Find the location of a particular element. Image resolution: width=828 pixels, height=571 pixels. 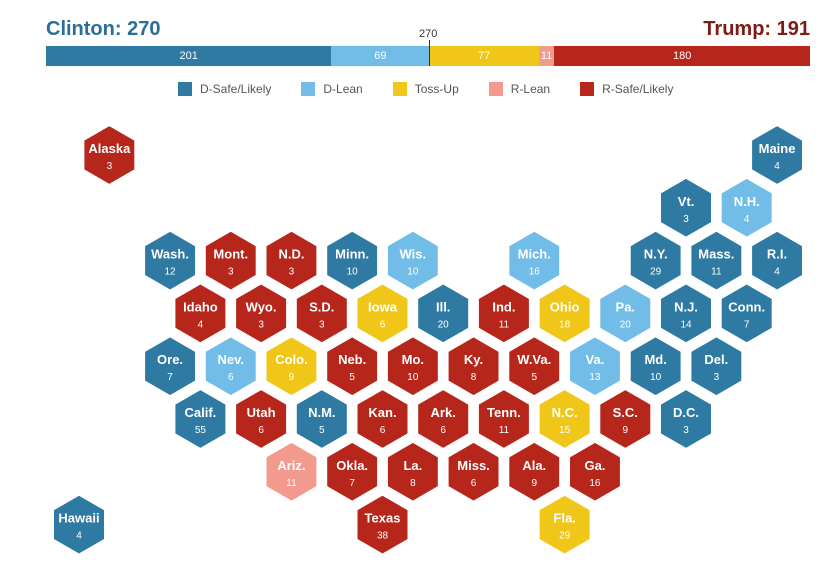

legend-swatch is located at coordinates (399, 89).